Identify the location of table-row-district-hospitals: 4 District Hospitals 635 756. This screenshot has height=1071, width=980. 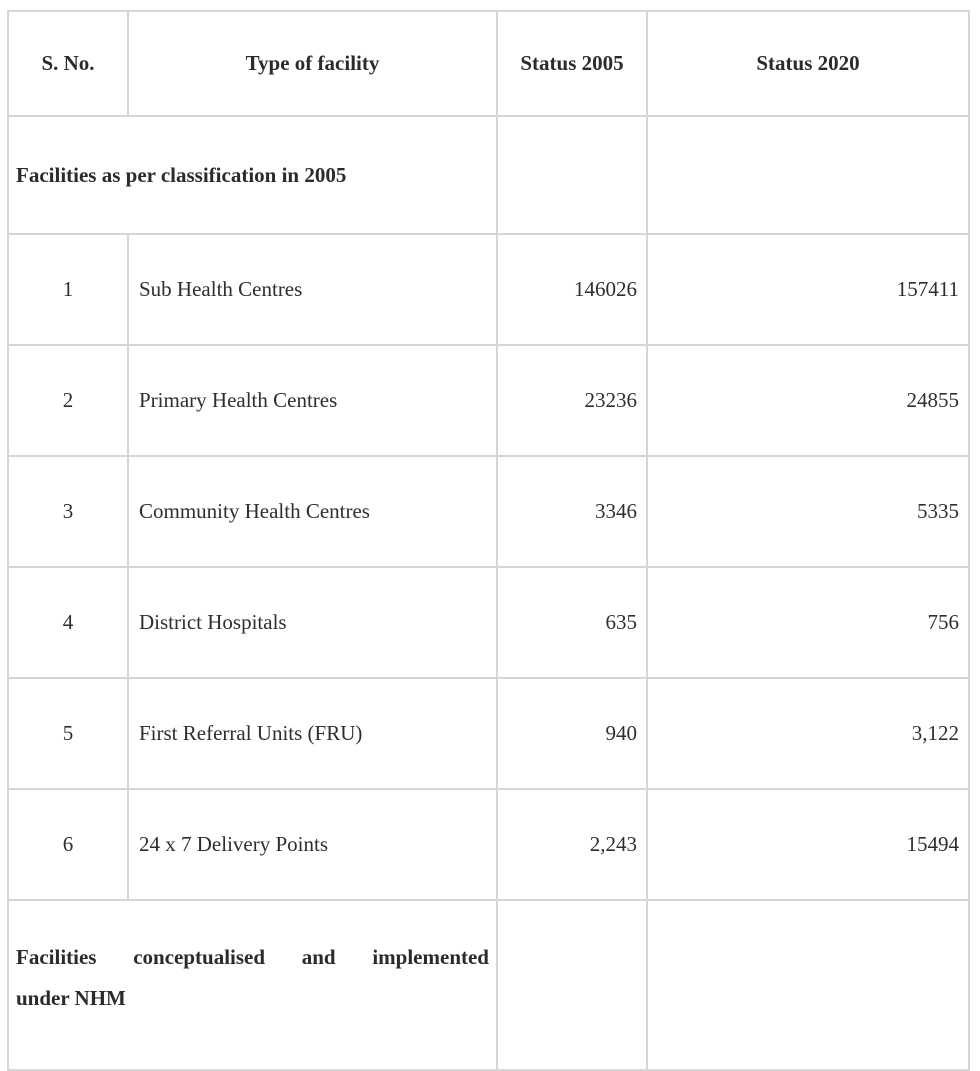
(488, 622).